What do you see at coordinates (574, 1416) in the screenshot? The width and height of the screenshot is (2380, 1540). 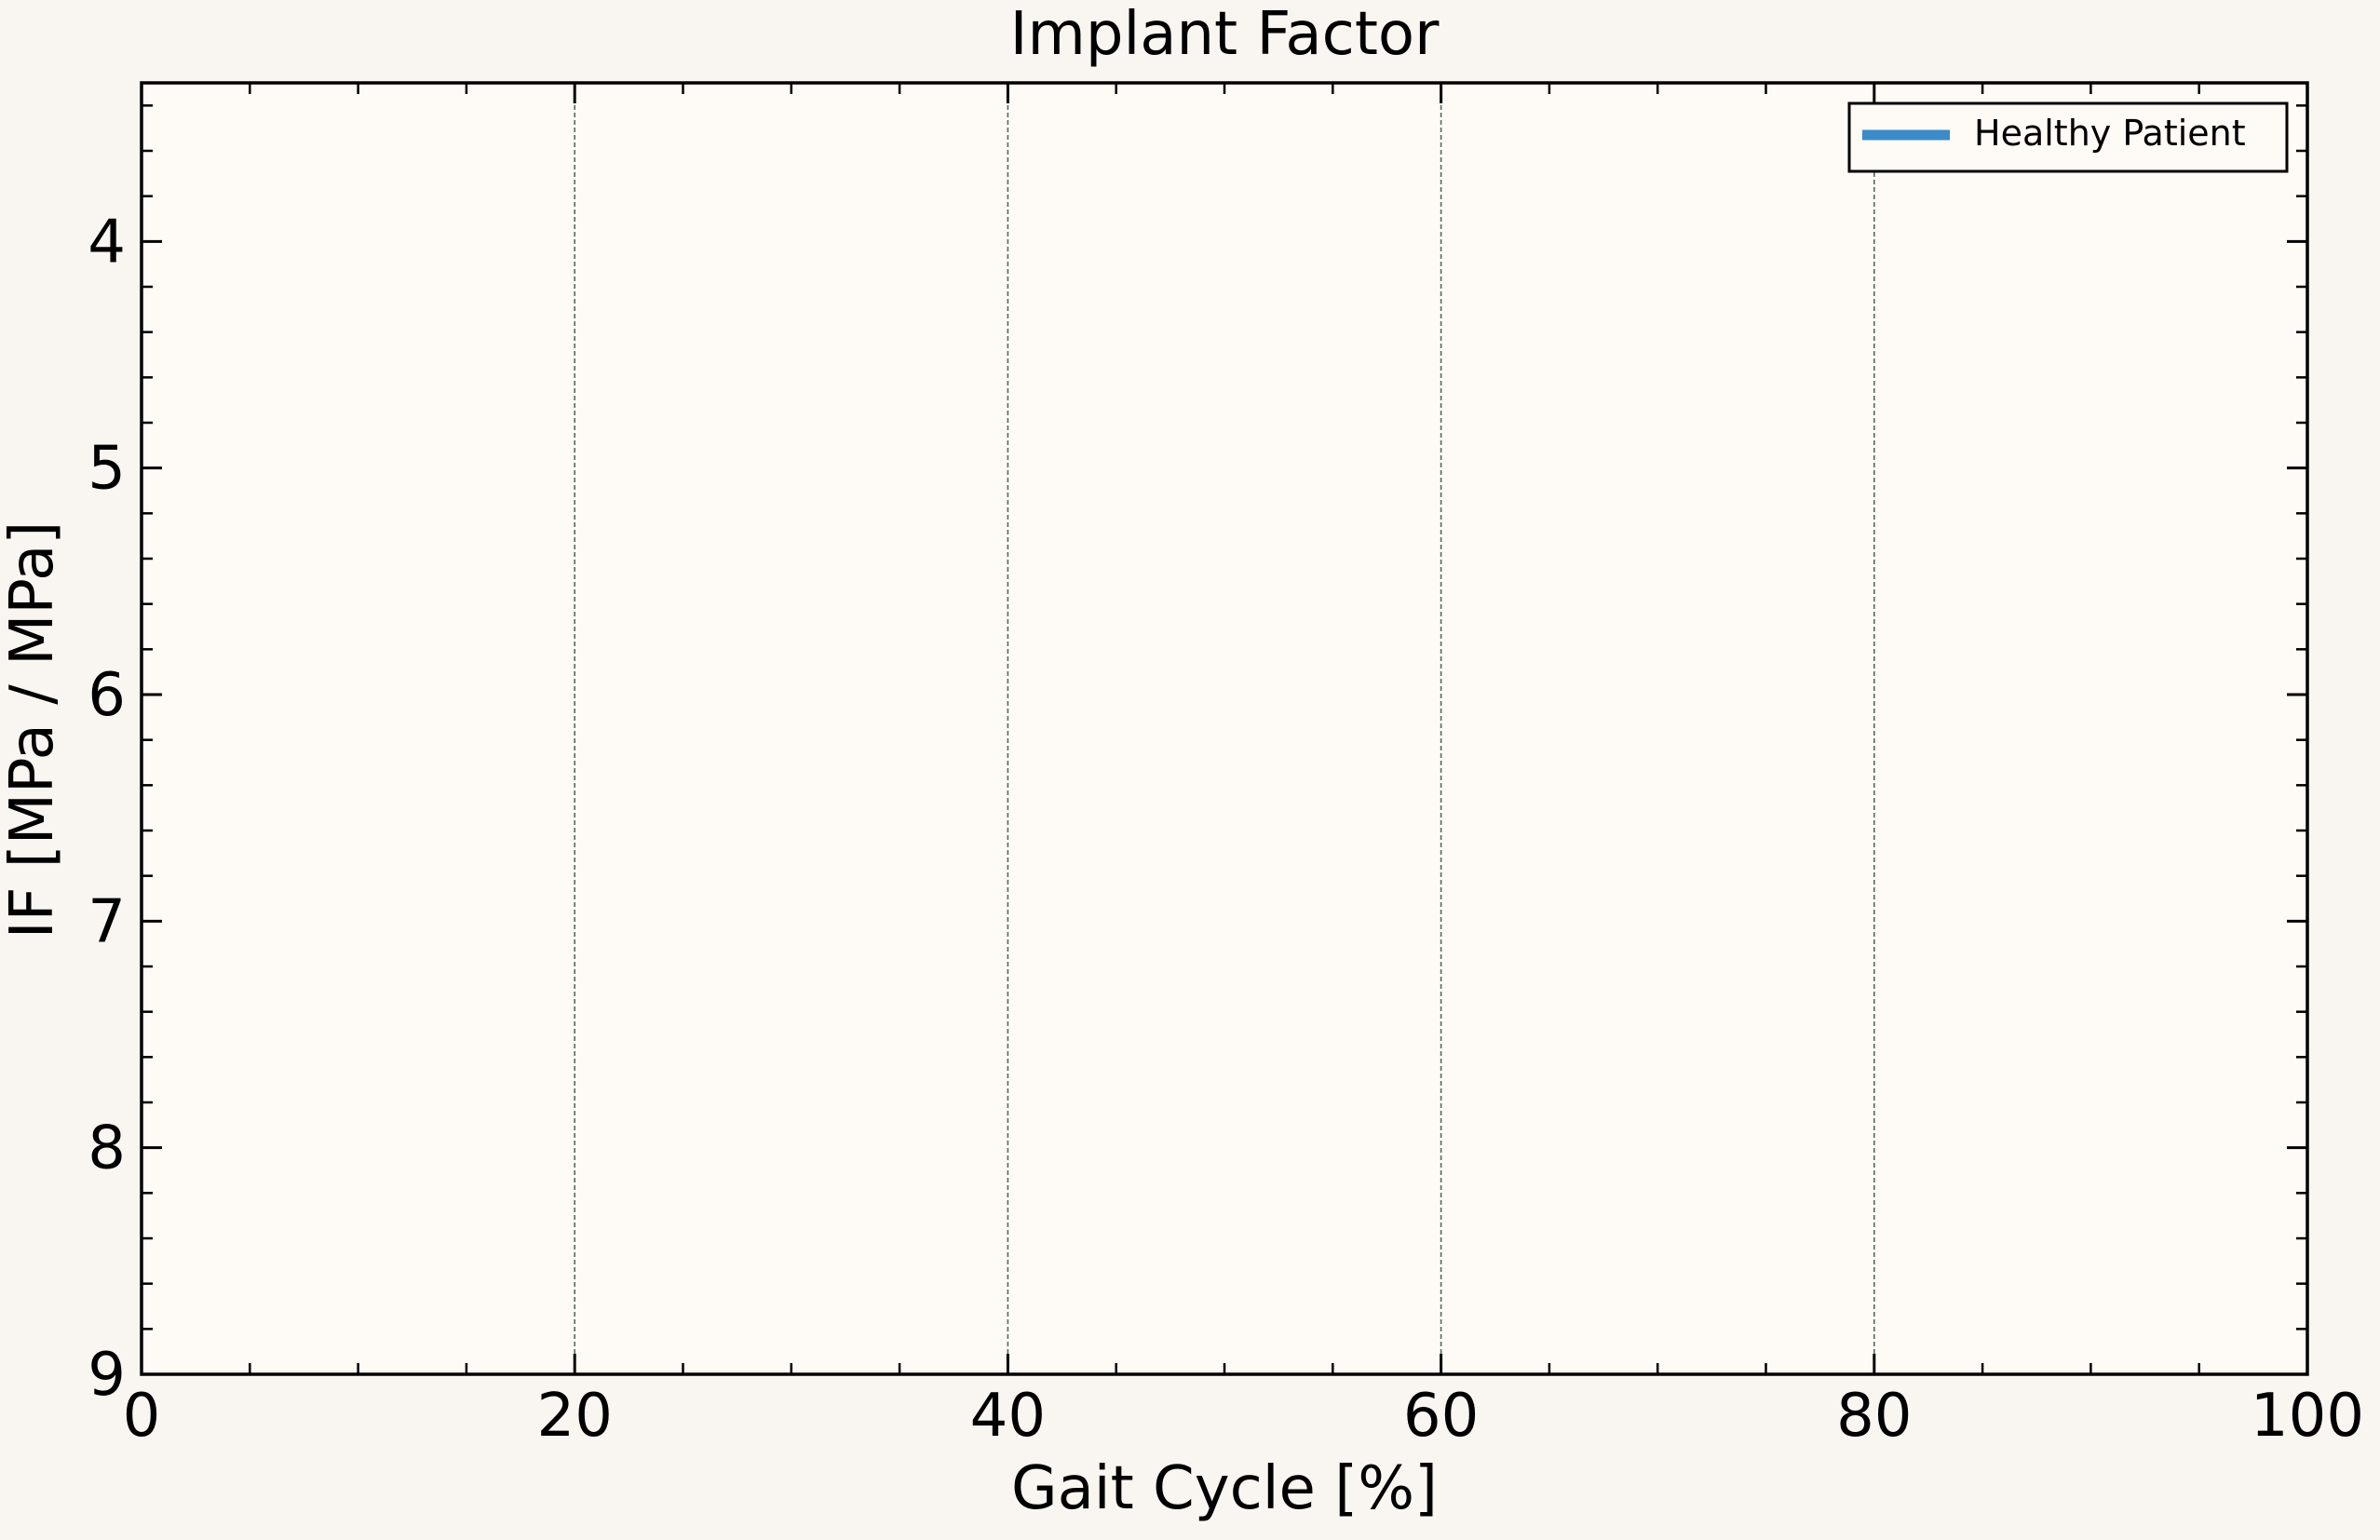 I see `x-tick-label-20: 20` at bounding box center [574, 1416].